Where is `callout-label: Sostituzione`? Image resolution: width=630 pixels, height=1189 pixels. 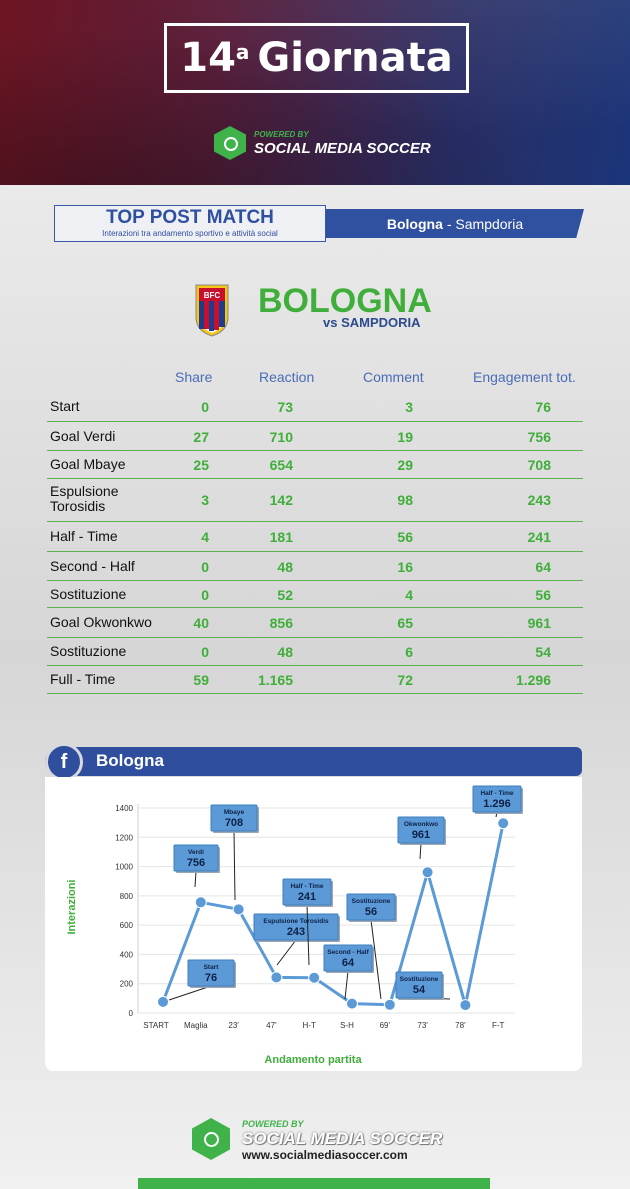 callout-label: Sostituzione is located at coordinates (371, 901).